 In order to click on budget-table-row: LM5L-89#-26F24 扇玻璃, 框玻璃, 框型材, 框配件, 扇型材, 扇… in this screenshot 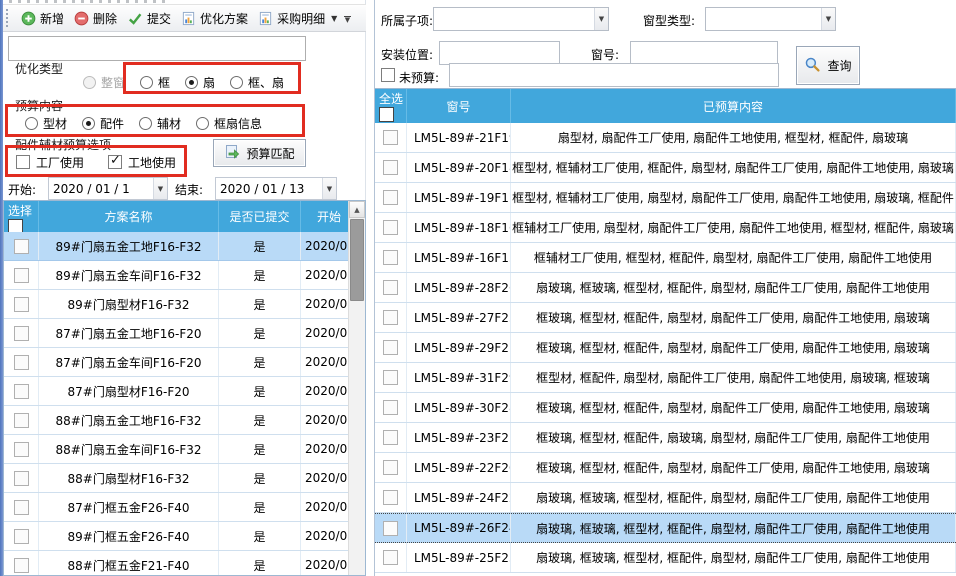, I will do `click(665, 528)`.